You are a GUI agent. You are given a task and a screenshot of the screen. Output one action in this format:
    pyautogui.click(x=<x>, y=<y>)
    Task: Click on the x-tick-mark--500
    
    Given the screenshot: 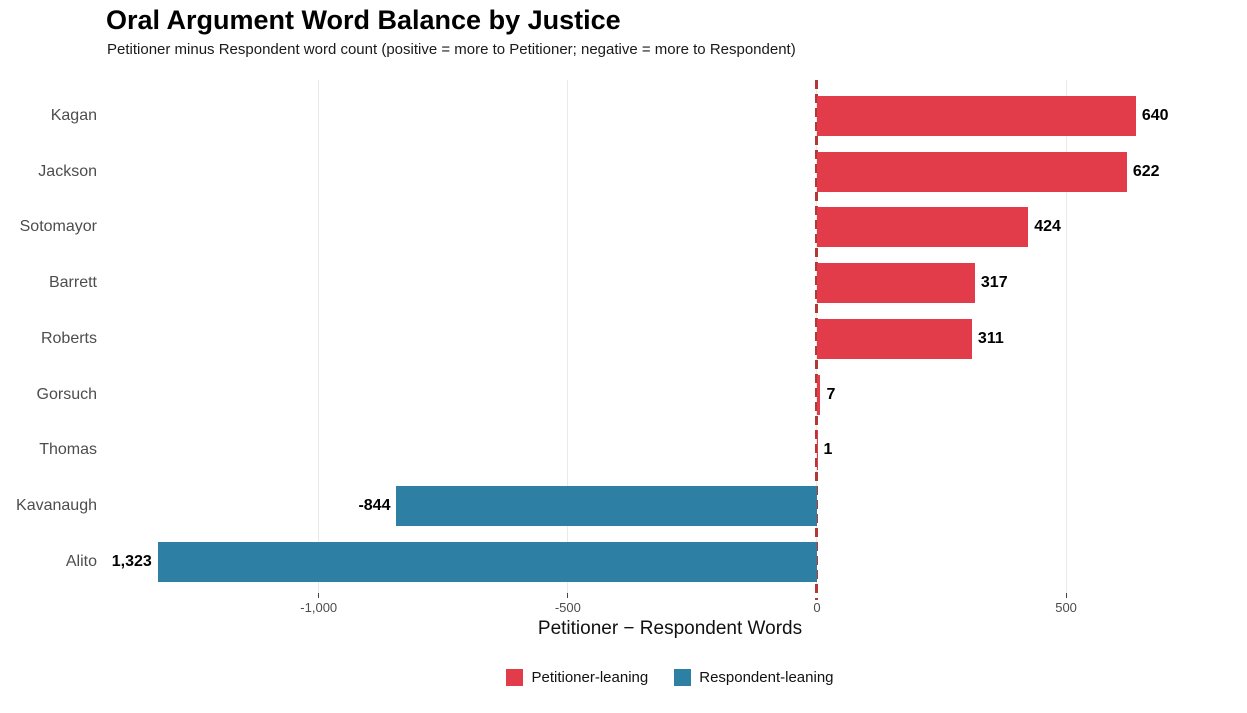 What is the action you would take?
    pyautogui.click(x=568, y=595)
    